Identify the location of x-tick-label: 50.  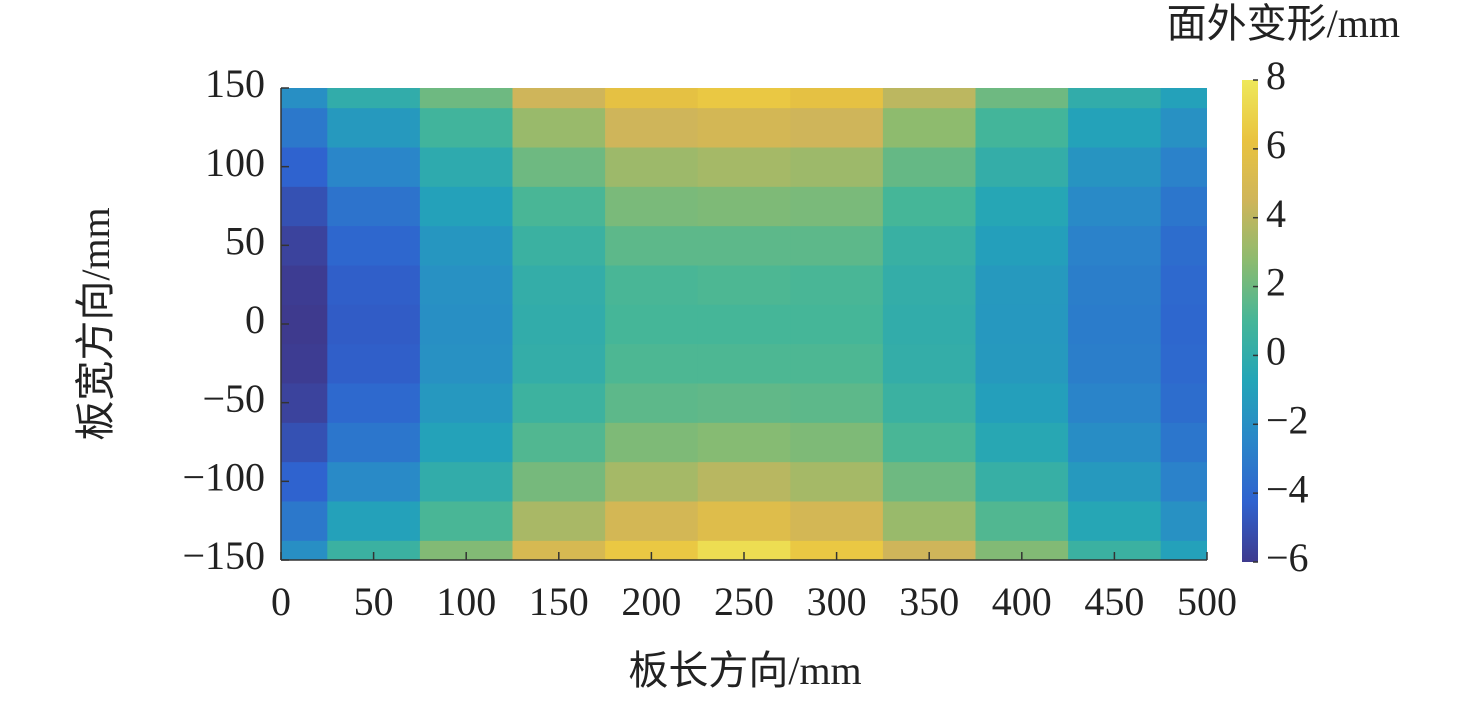
(374, 601).